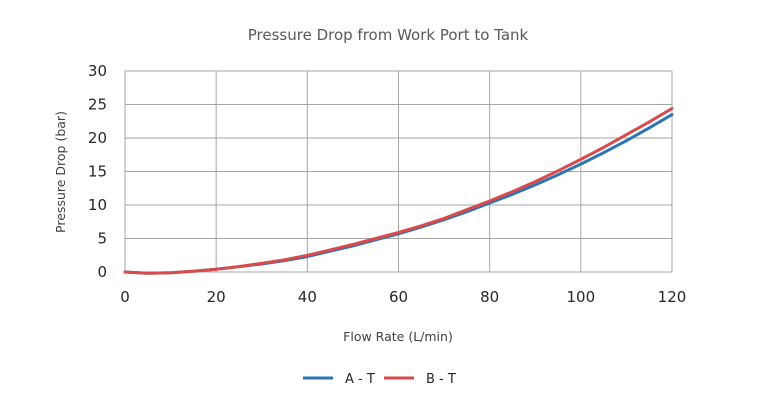 Image resolution: width=765 pixels, height=402 pixels. I want to click on x-tick-label: 0, so click(125, 297).